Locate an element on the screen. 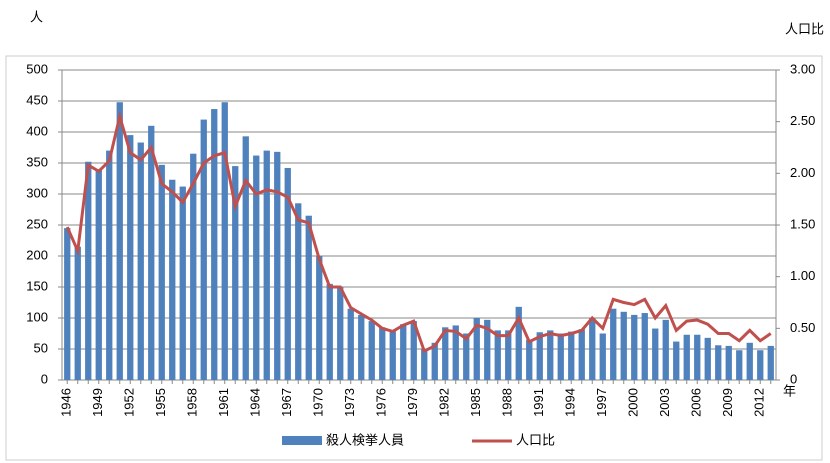  x-tick-label: 1946 is located at coordinates (66, 402).